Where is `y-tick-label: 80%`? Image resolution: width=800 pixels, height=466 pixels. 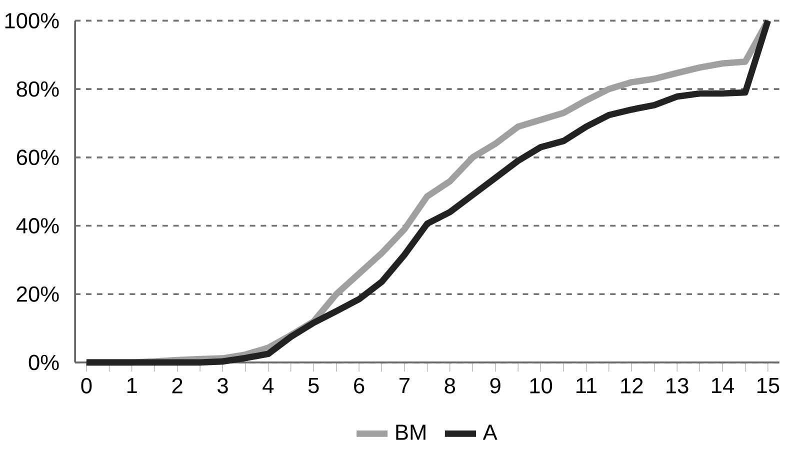 y-tick-label: 80% is located at coordinates (37, 89).